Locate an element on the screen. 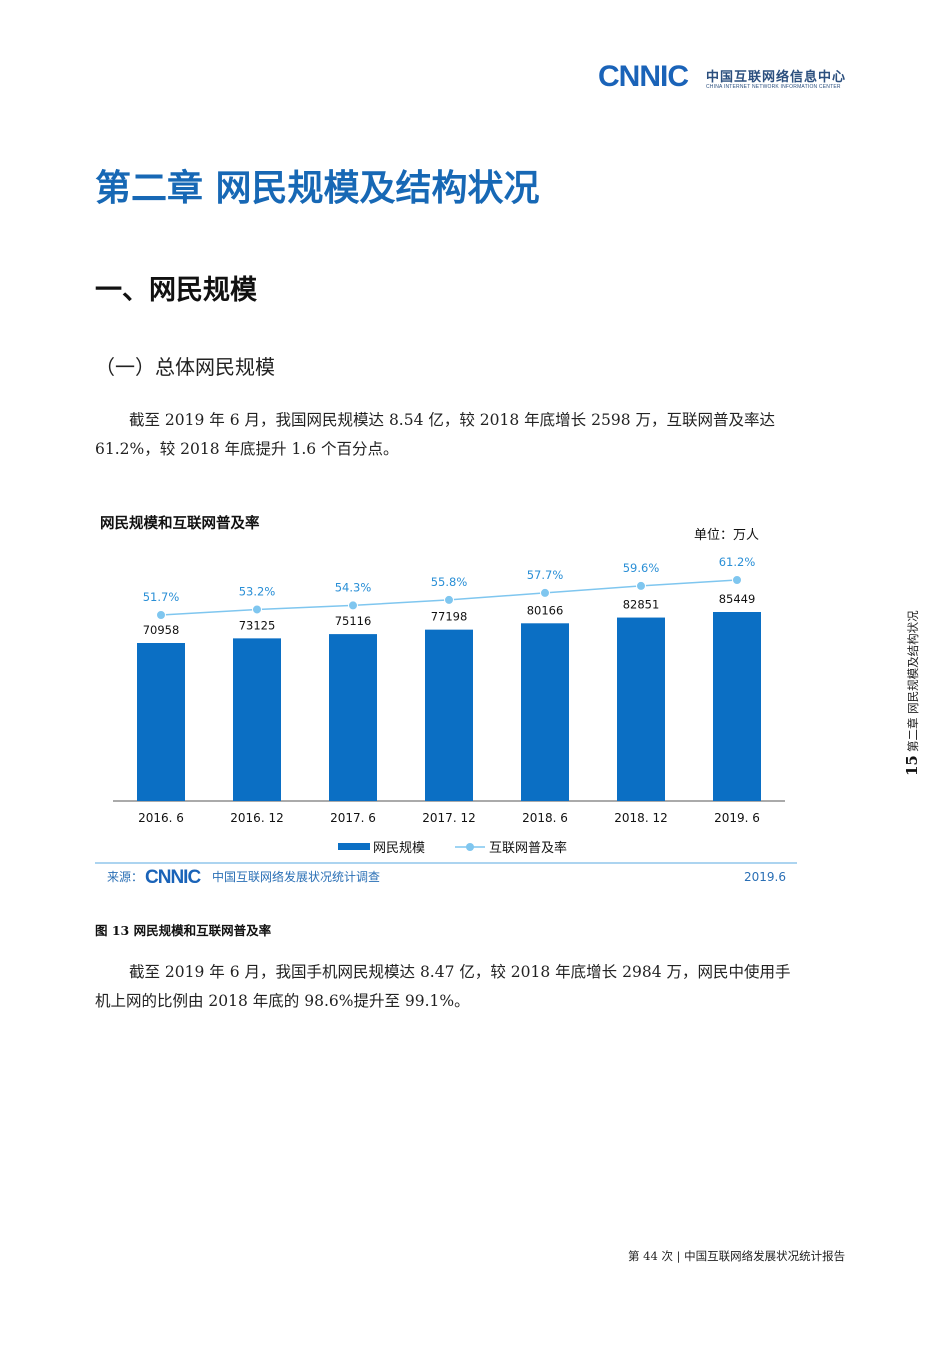 This screenshot has height=1347, width=952. x-tick-label: 2017. 6 is located at coordinates (353, 818).